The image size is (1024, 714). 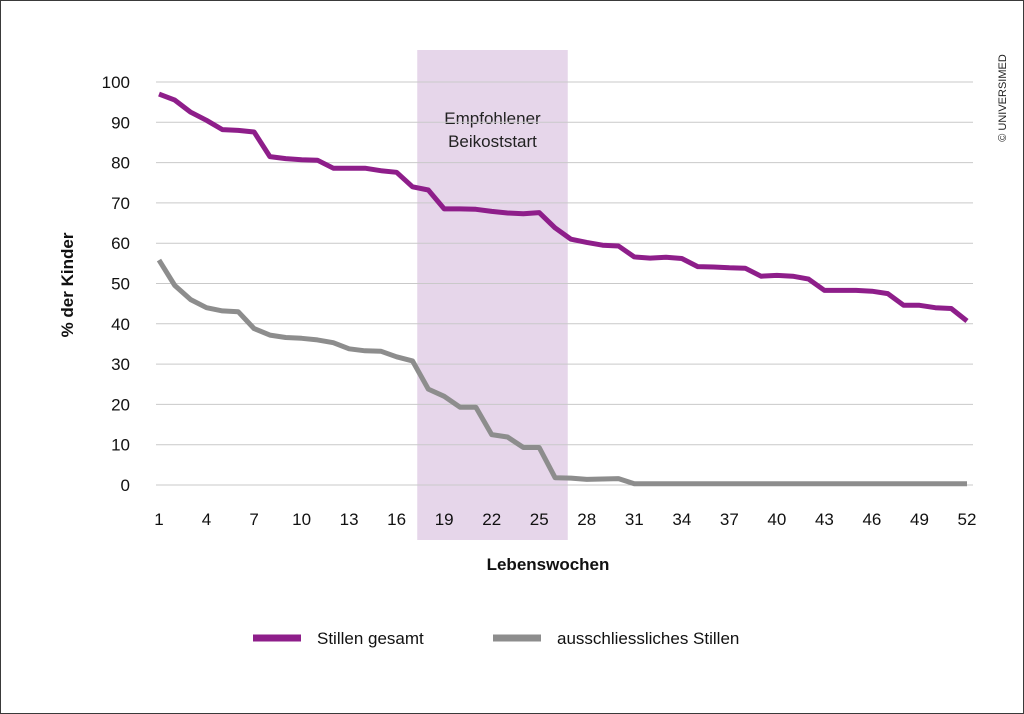 I want to click on x-tick-13: 13, so click(x=349, y=519).